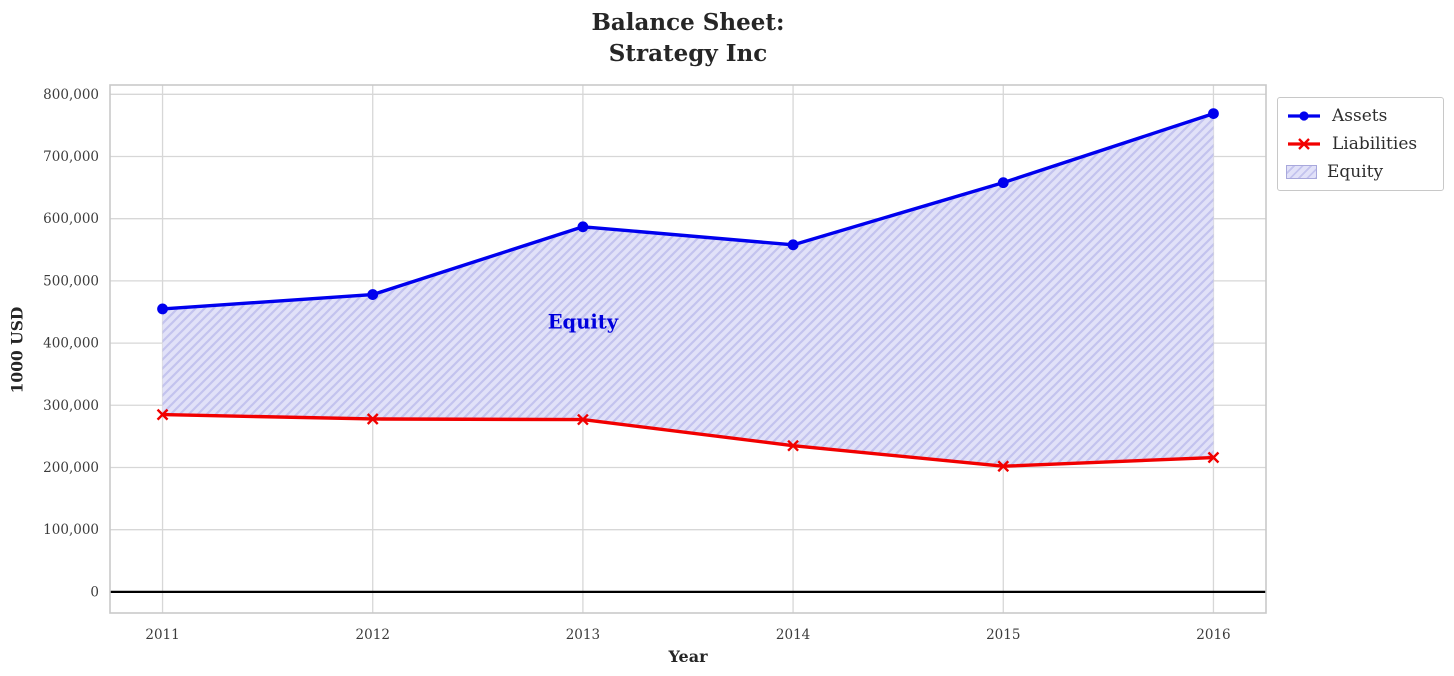 The image size is (1454, 676). I want to click on y-tick-label: 500,000, so click(71, 281).